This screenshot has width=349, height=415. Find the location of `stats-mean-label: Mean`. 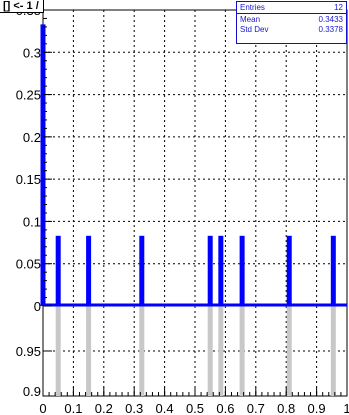

stats-mean-label: Mean is located at coordinates (250, 19).